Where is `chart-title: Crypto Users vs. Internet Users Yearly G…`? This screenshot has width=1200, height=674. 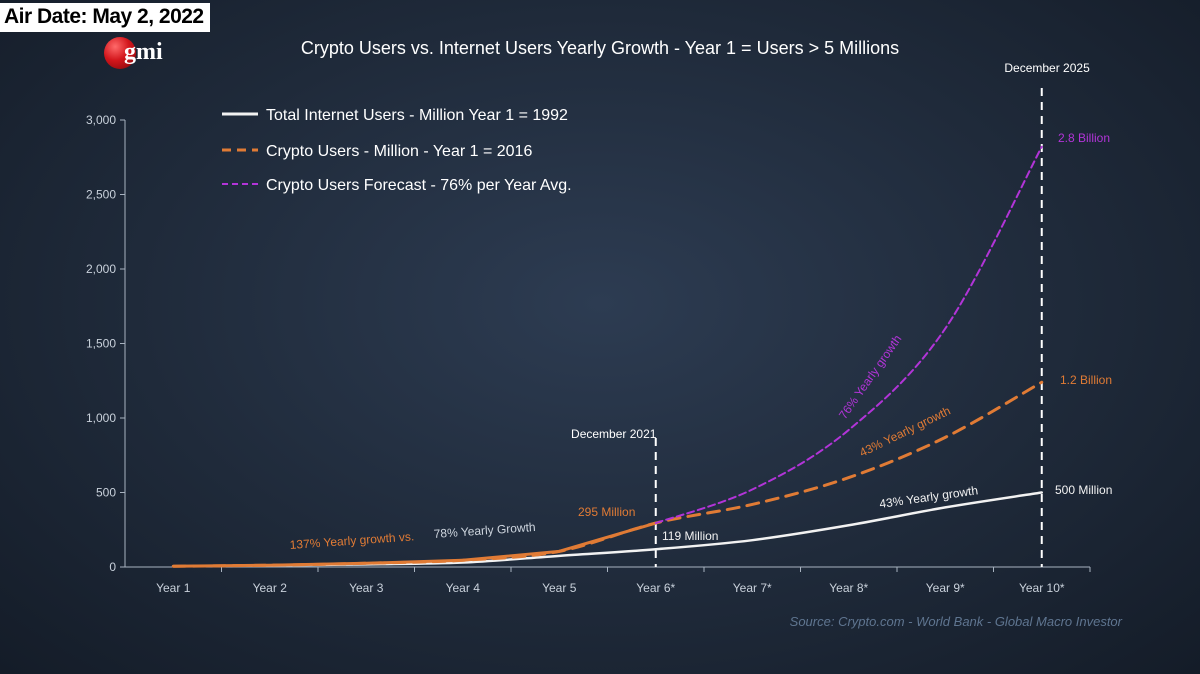 chart-title: Crypto Users vs. Internet Users Yearly G… is located at coordinates (600, 48).